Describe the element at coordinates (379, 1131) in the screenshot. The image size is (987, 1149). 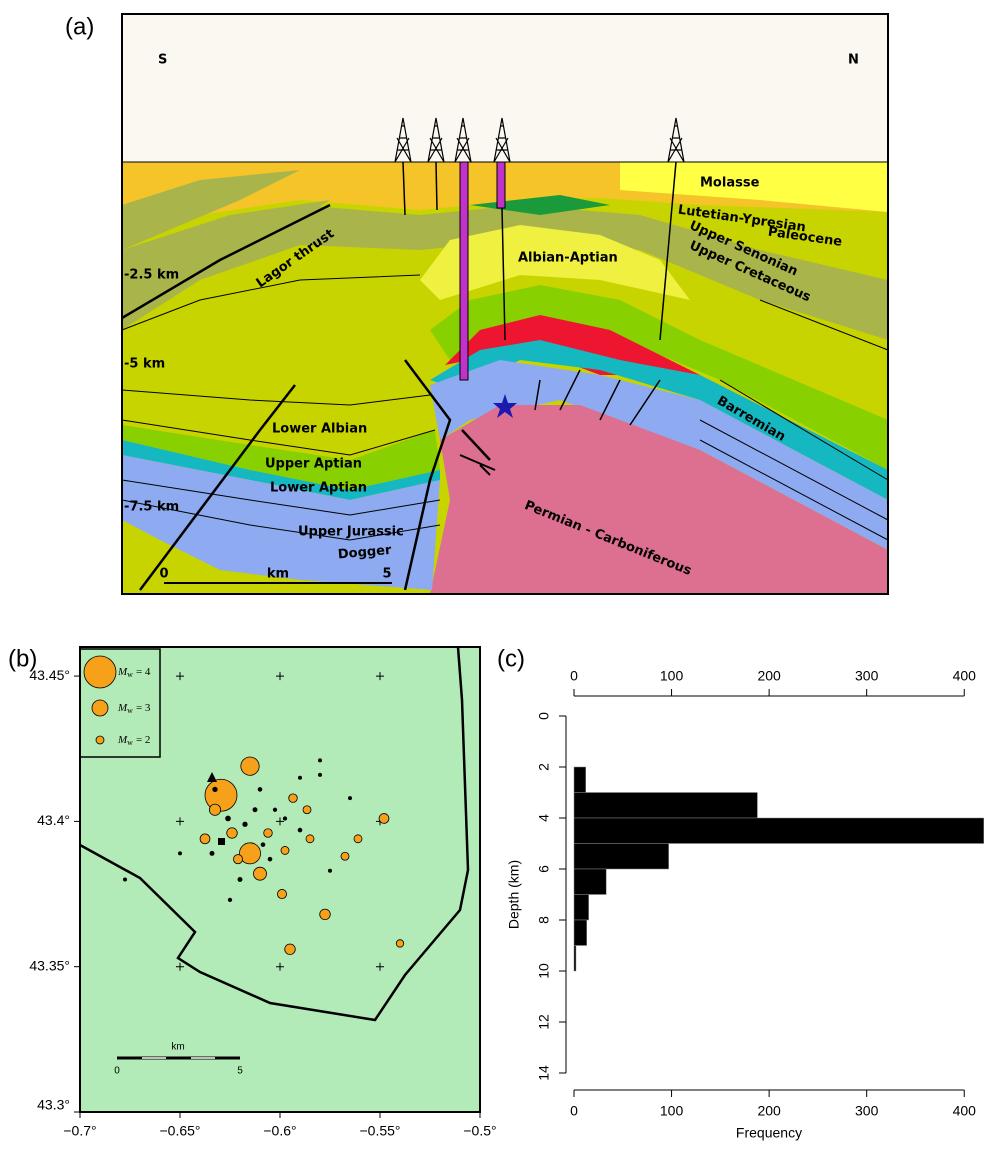
I see `x-tick-label: −0.55°` at that location.